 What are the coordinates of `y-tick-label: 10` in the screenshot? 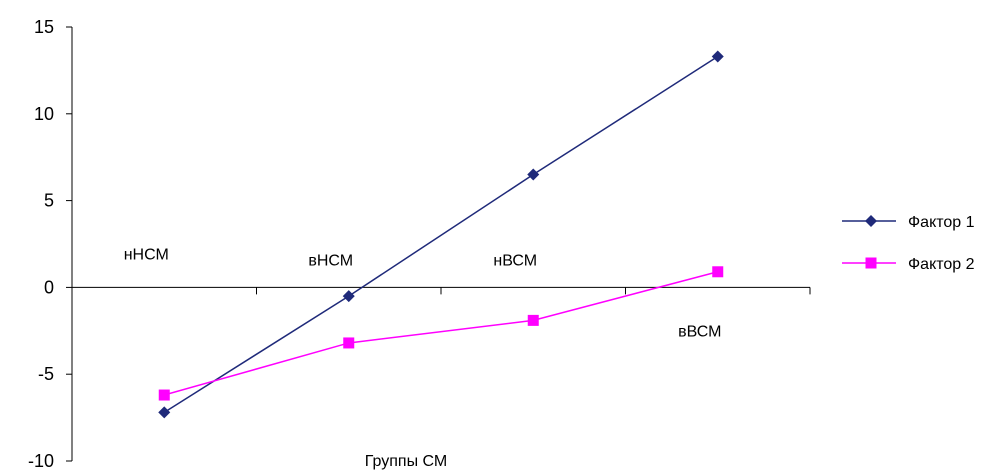 It's located at (44, 114).